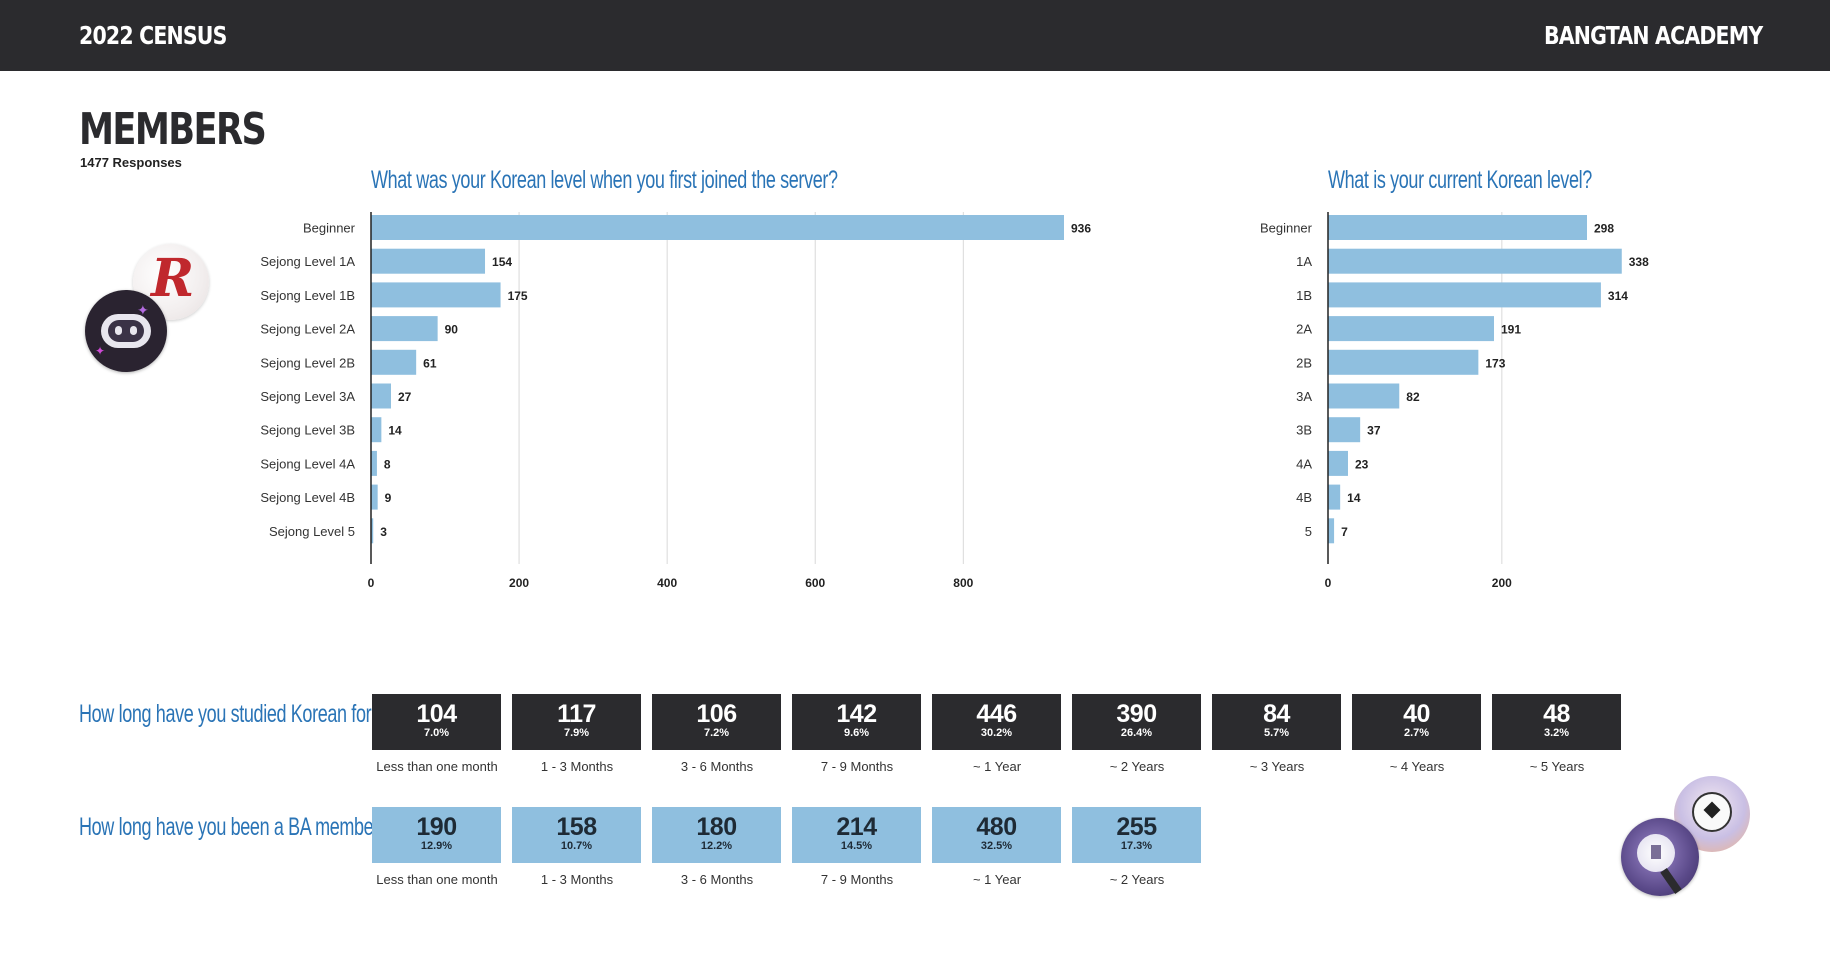  I want to click on category-label: Sejong Level 2B, so click(307, 362).